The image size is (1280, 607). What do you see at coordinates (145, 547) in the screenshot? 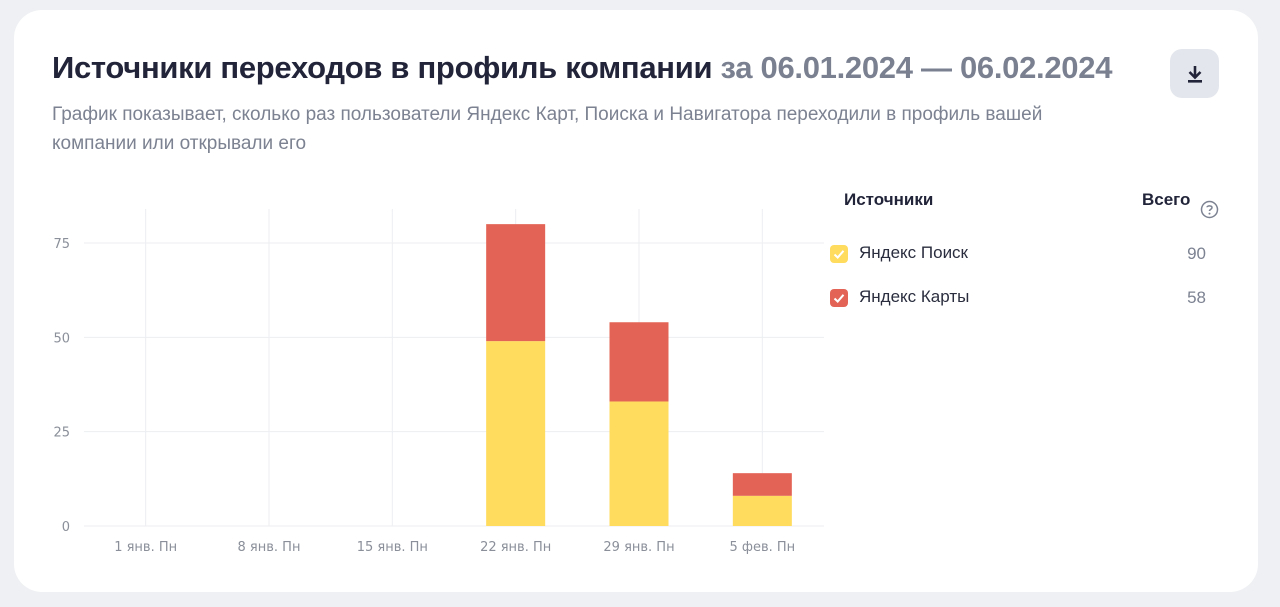
I see `x-tick-label: 1 янв. Пн` at bounding box center [145, 547].